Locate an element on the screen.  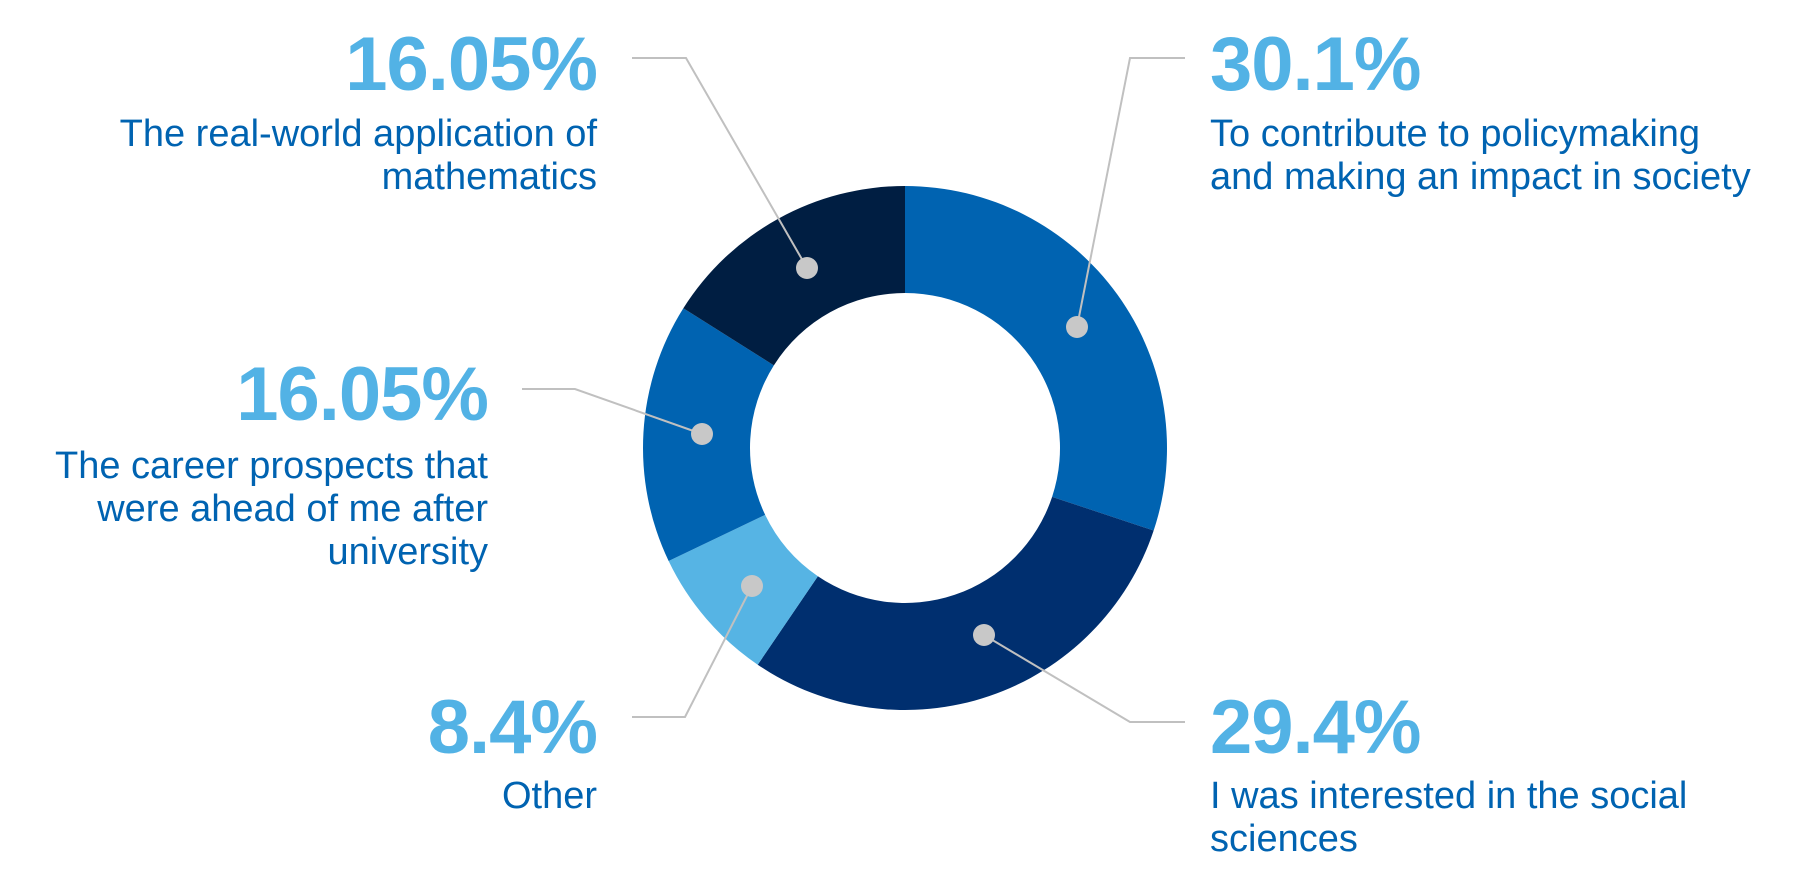
category-label-1-line-0: I was interested in the social is located at coordinates (1448, 796).